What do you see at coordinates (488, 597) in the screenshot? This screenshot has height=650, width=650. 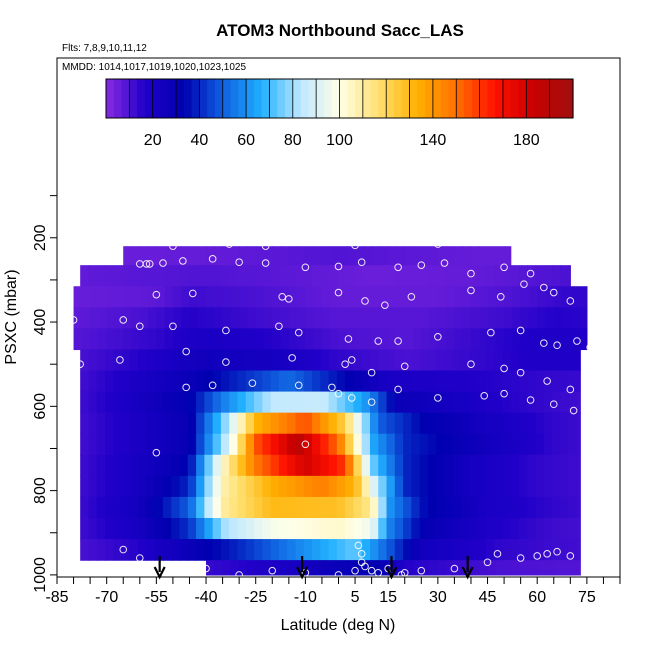 I see `x-tick-label: 45` at bounding box center [488, 597].